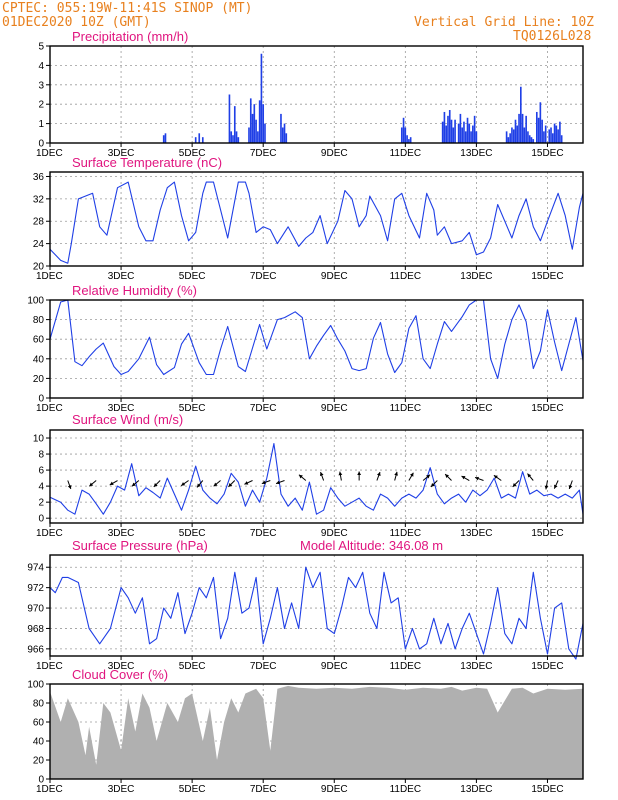 The width and height of the screenshot is (618, 800). I want to click on grid-line-note: Vertical Grid Line: 10Z, so click(504, 22).